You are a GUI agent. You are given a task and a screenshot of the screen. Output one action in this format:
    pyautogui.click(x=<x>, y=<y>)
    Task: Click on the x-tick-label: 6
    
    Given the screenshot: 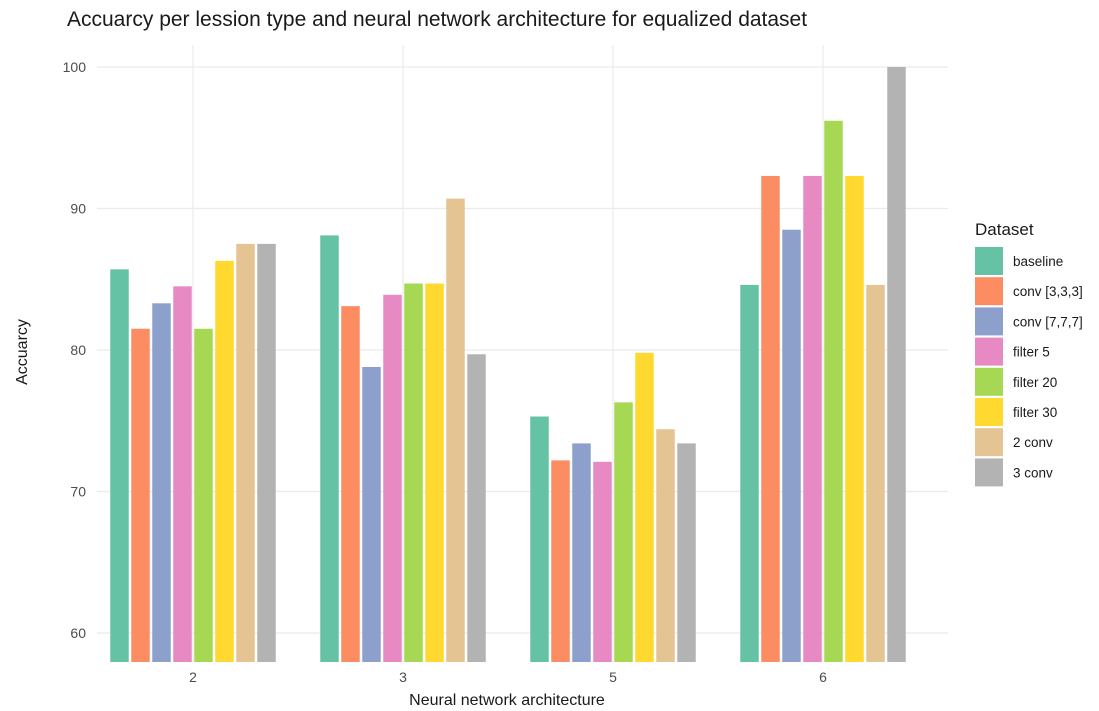 What is the action you would take?
    pyautogui.click(x=823, y=677)
    